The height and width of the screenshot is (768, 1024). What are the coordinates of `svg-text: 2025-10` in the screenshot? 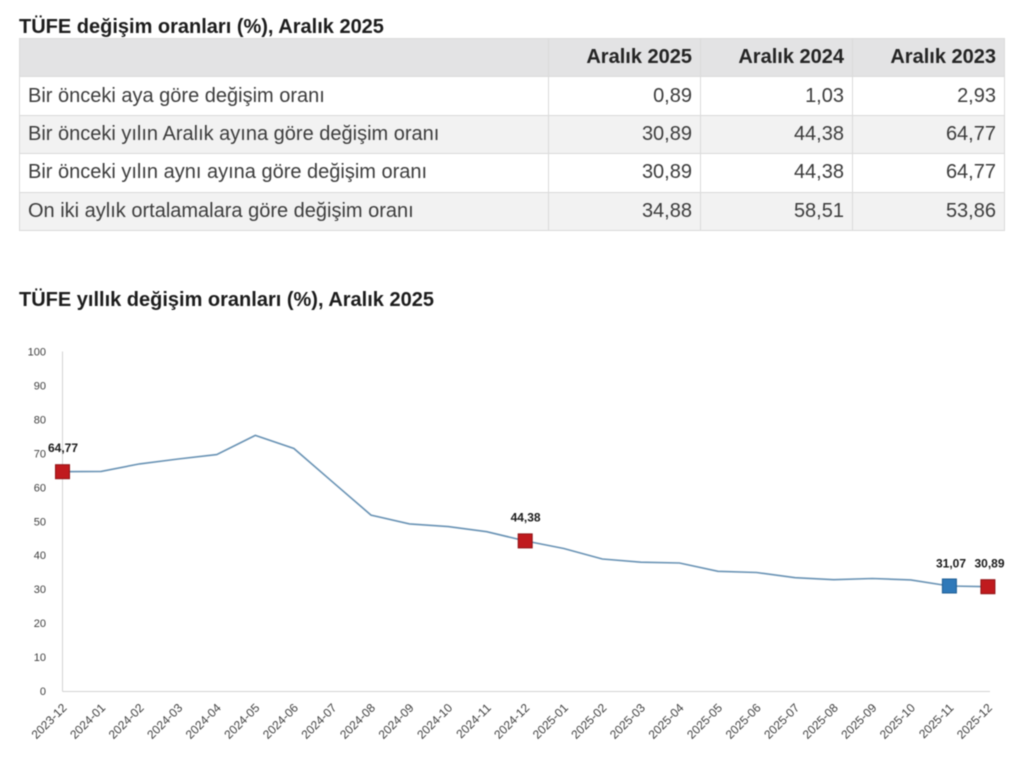 It's located at (897, 720).